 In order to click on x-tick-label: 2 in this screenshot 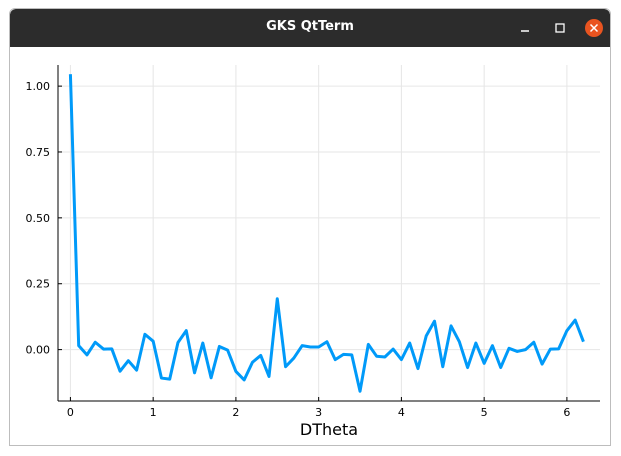, I will do `click(235, 412)`.